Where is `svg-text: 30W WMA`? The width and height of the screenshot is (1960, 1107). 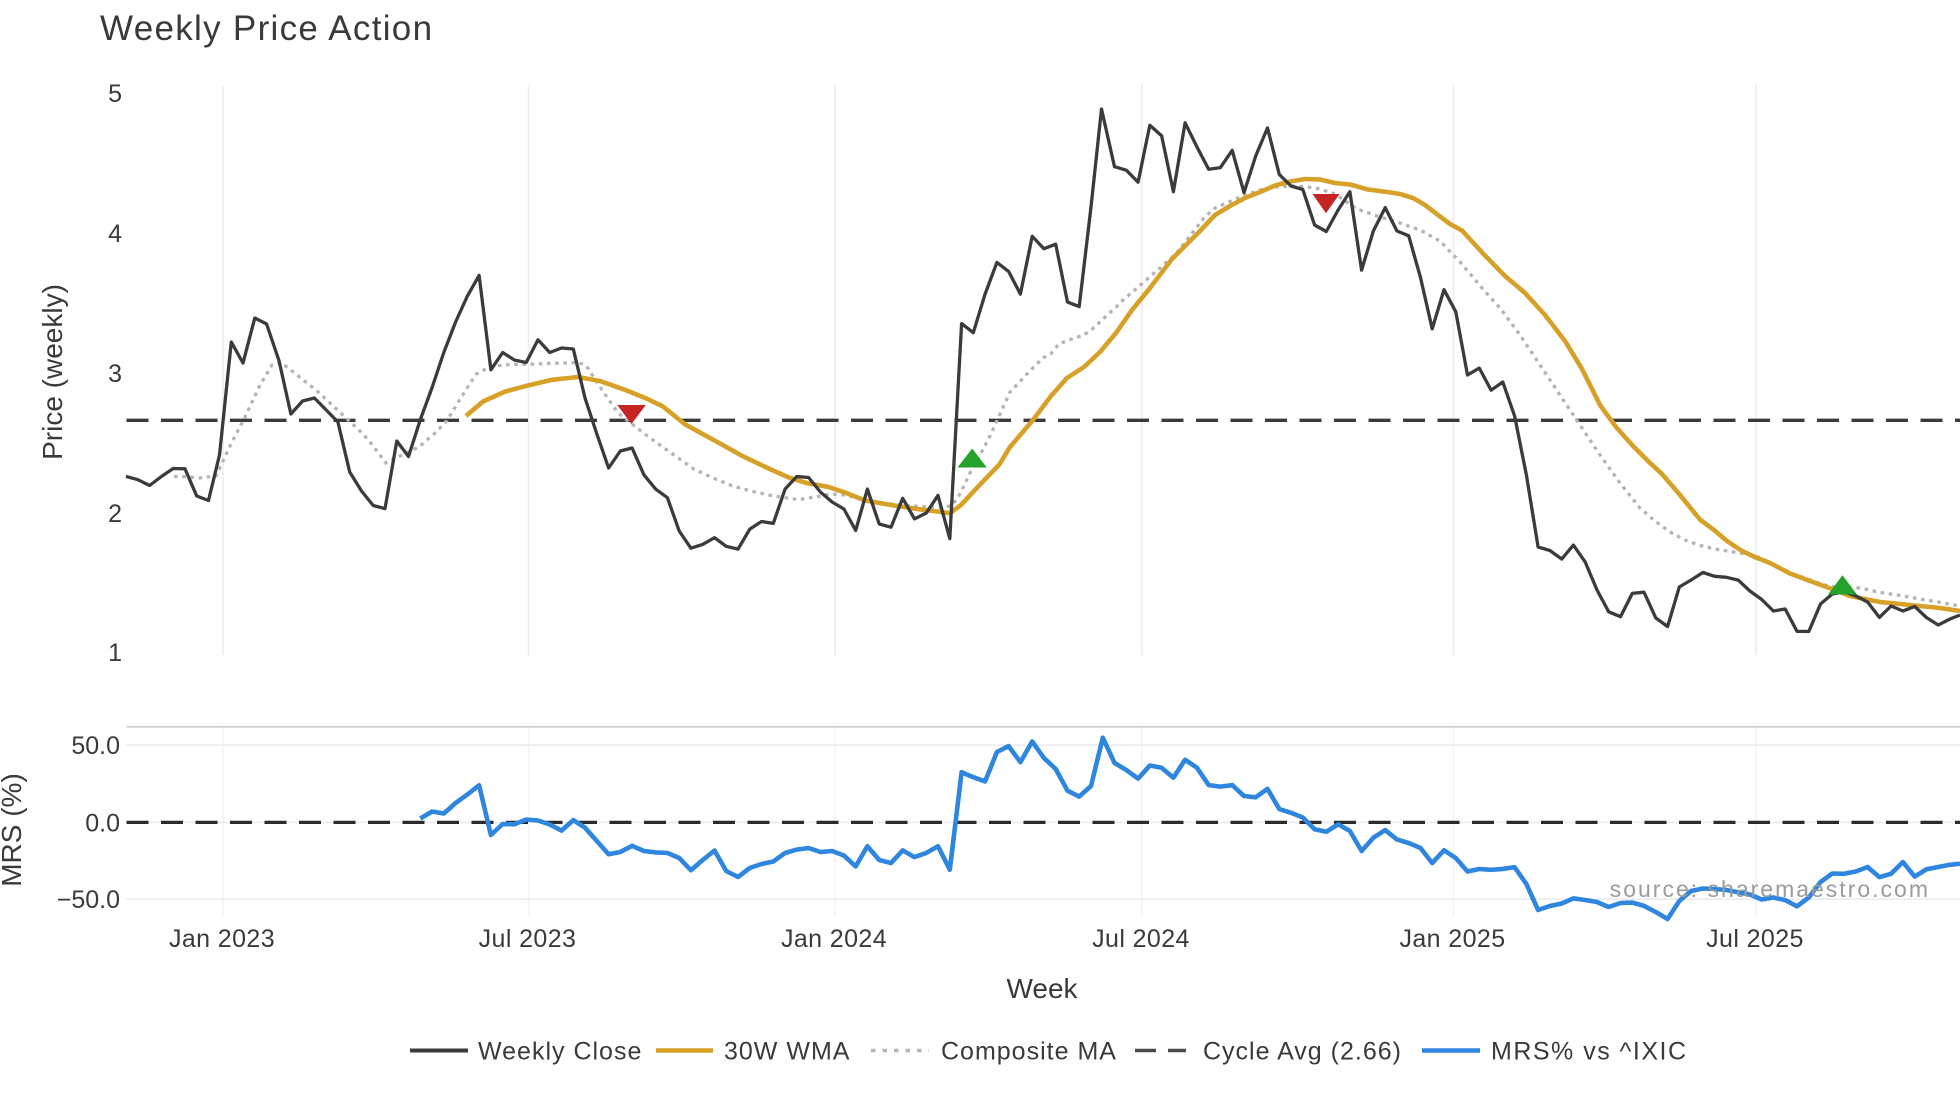
svg-text: 30W WMA is located at coordinates (787, 1052).